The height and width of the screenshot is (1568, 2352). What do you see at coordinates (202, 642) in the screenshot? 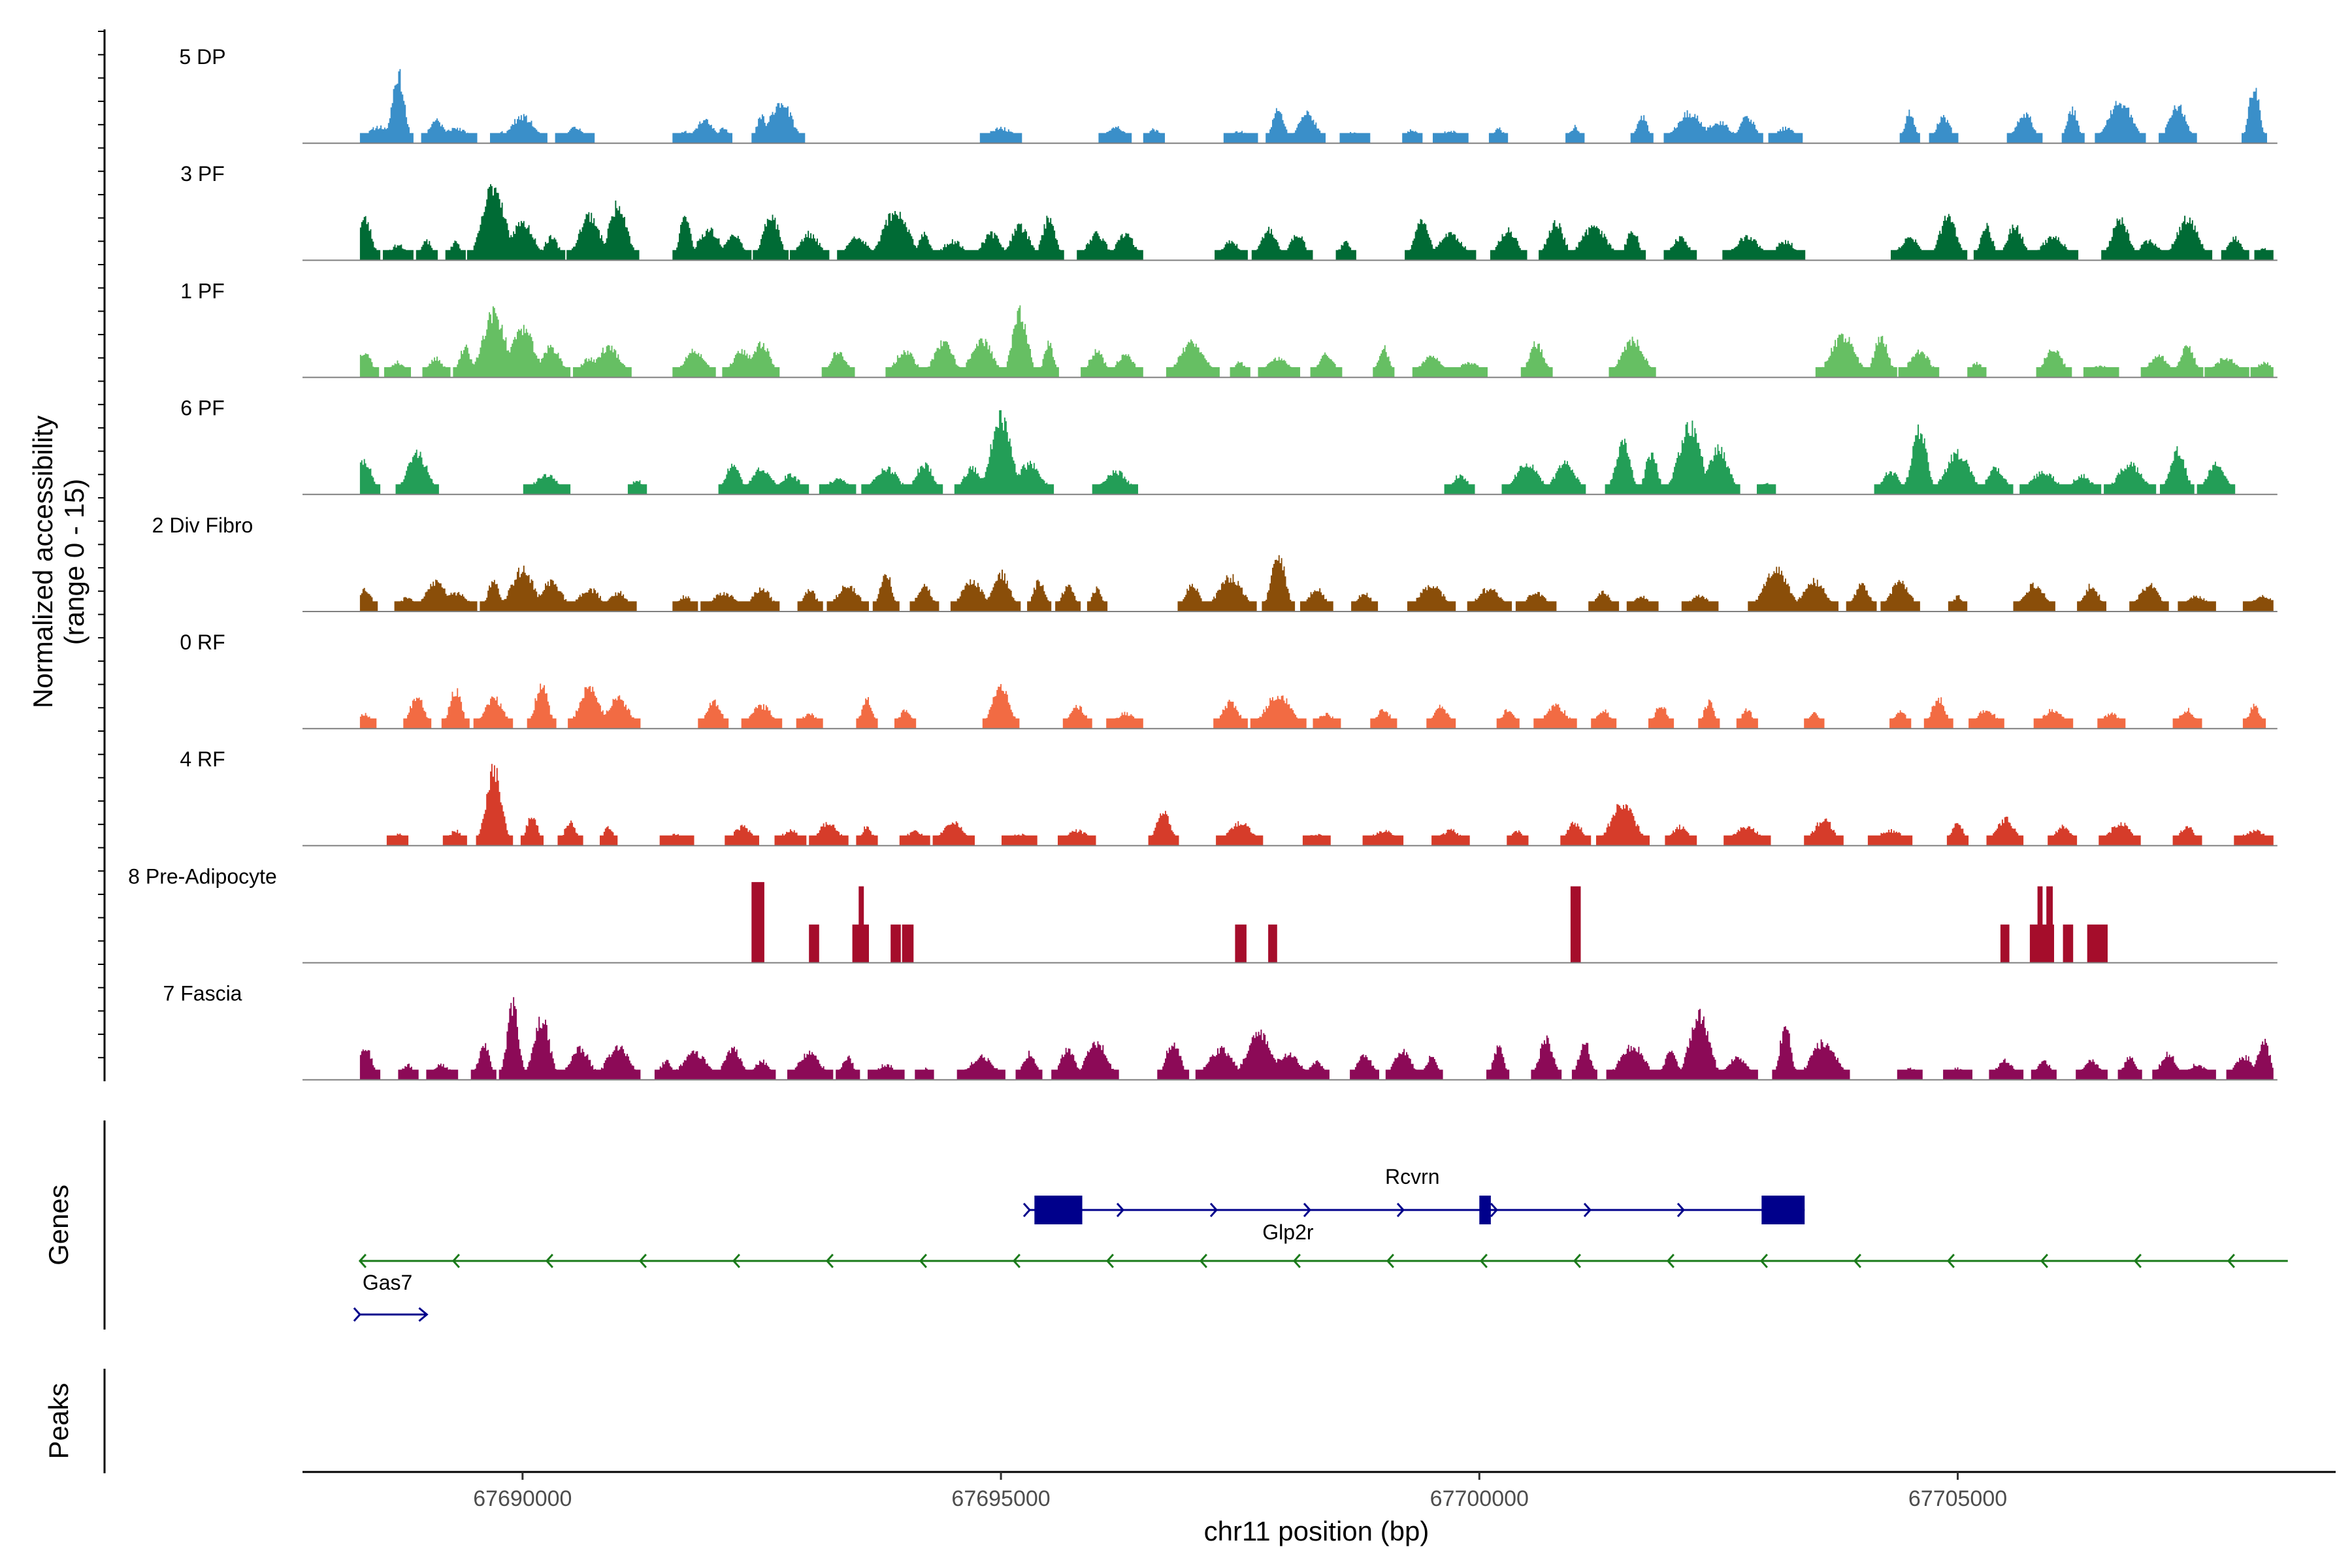
I see `track-label: 0 RF` at bounding box center [202, 642].